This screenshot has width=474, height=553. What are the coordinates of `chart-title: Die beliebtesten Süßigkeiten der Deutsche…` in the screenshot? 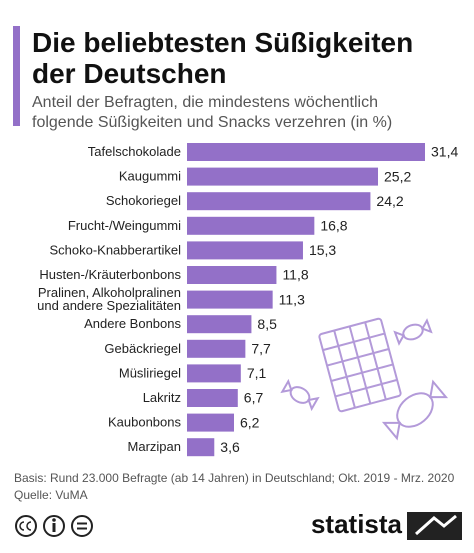 It's located at (222, 58).